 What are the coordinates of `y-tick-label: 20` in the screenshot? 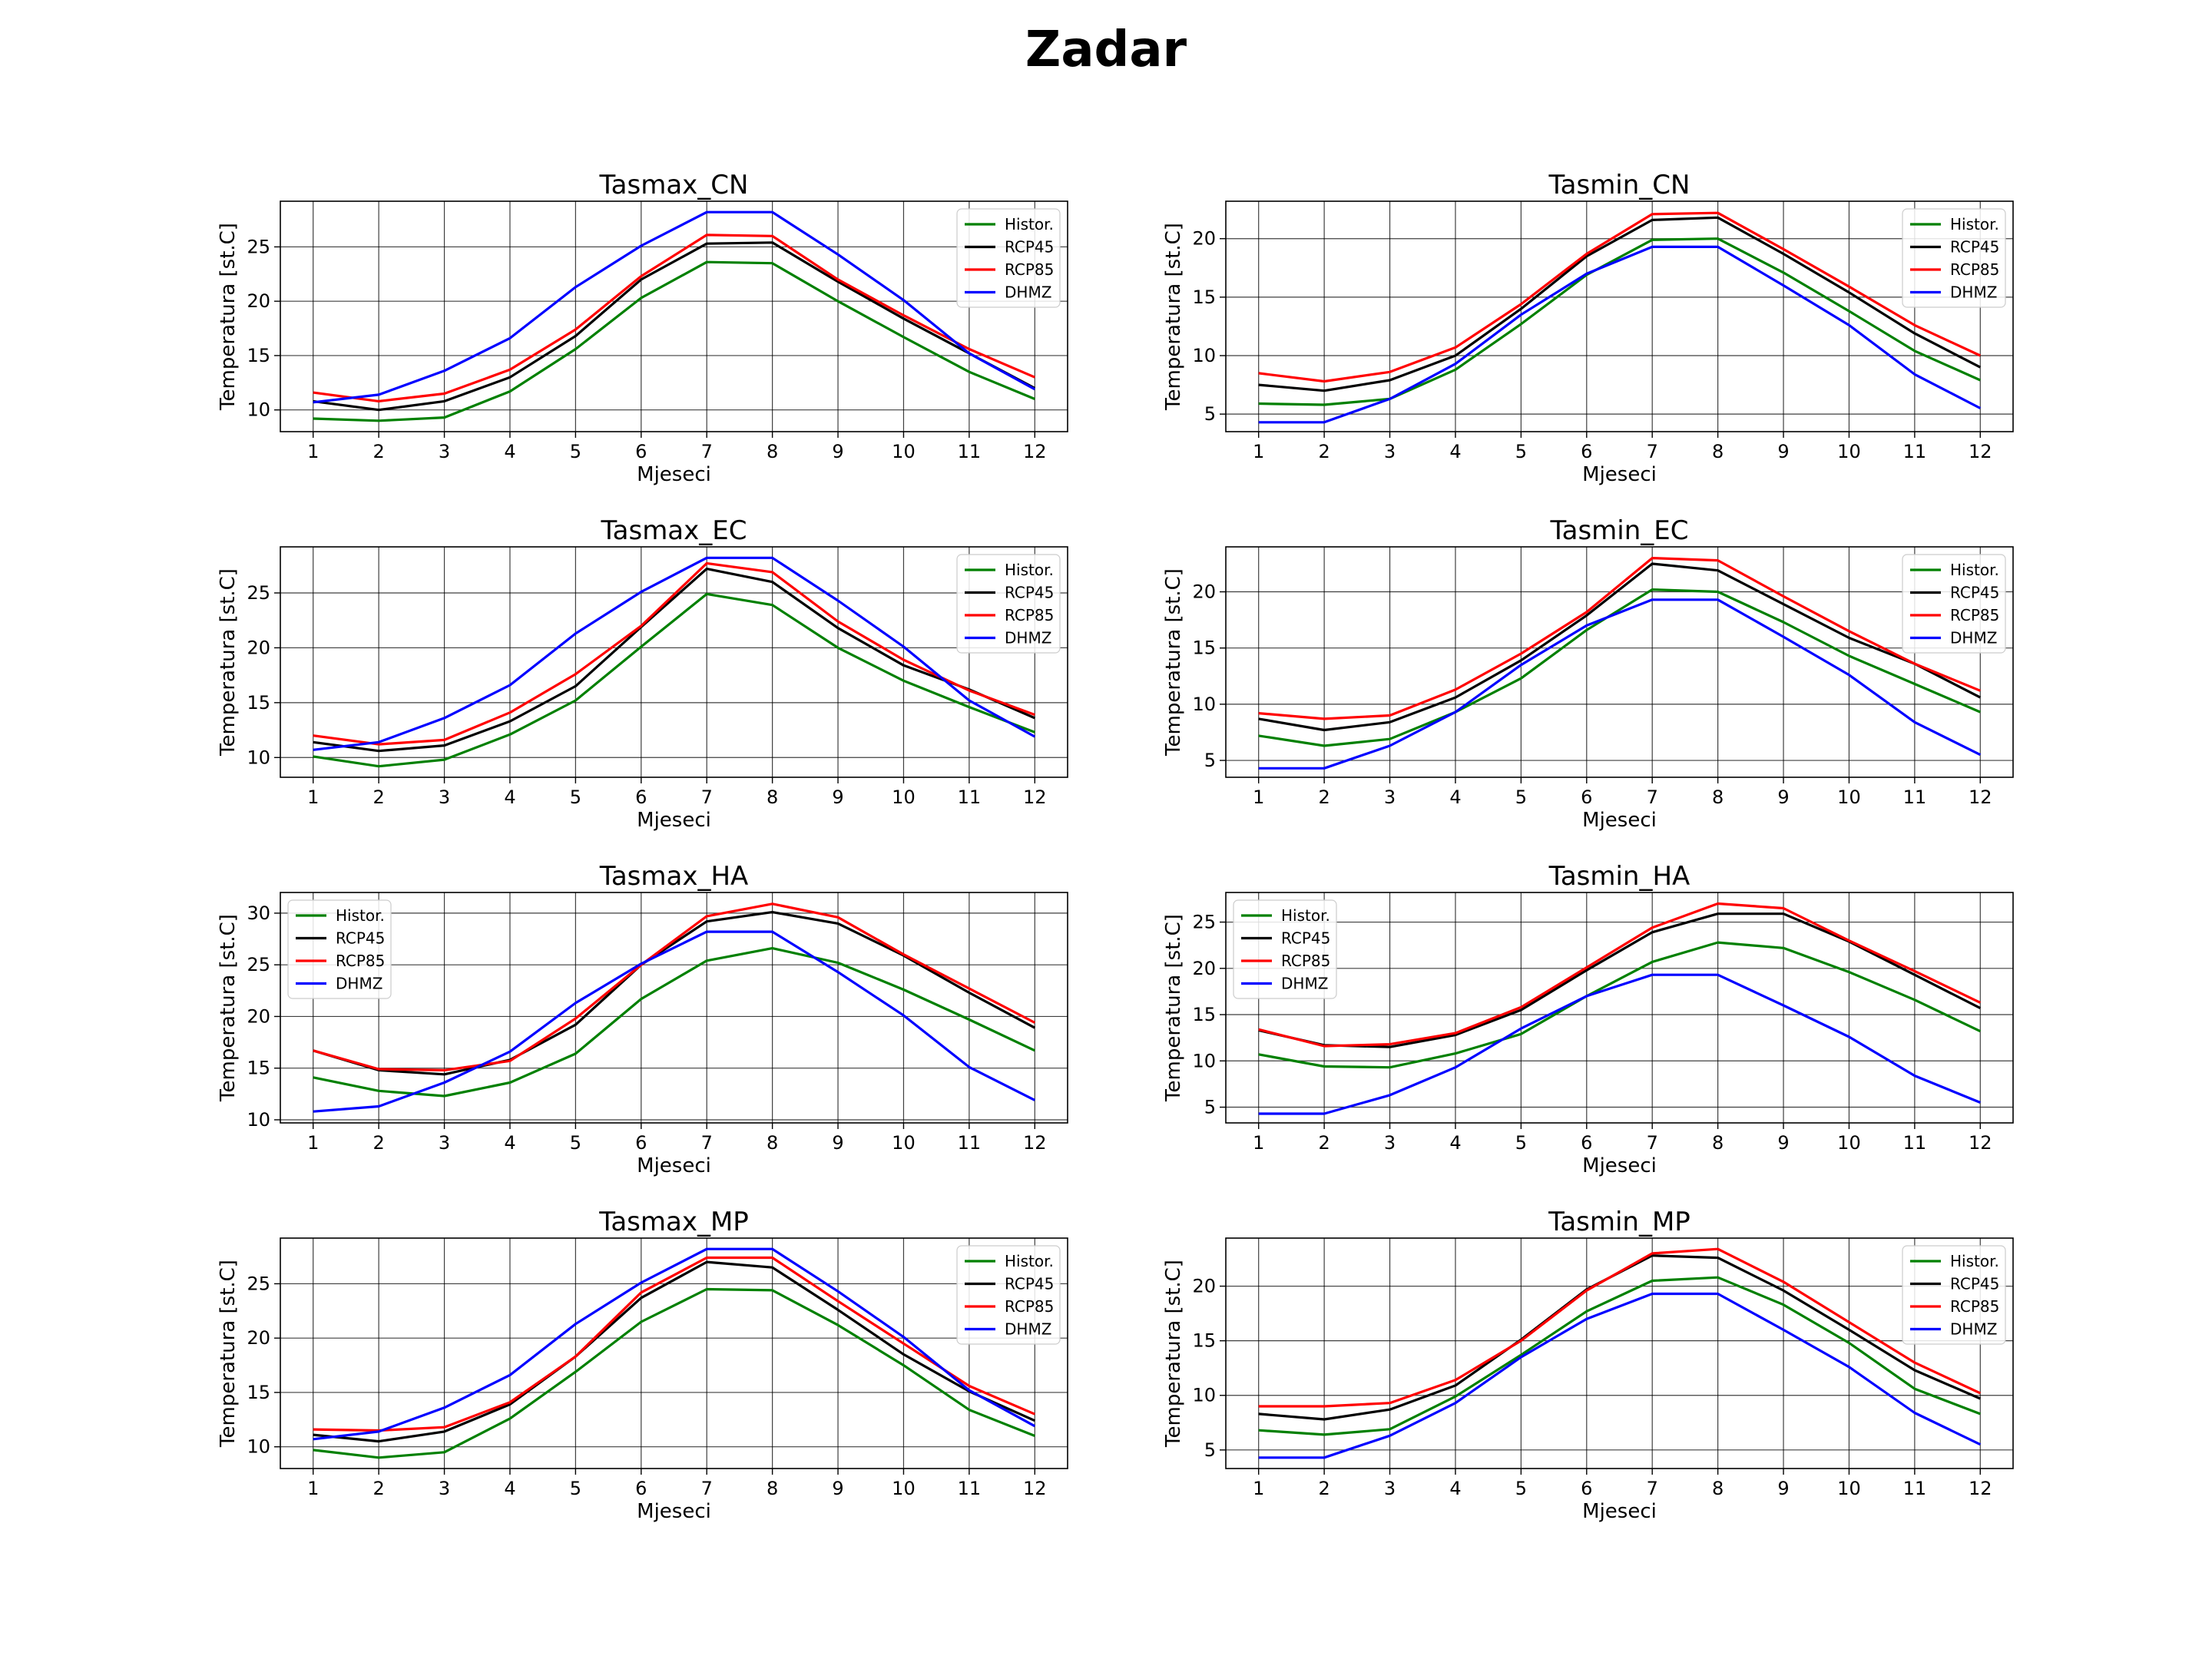 It's located at (258, 648).